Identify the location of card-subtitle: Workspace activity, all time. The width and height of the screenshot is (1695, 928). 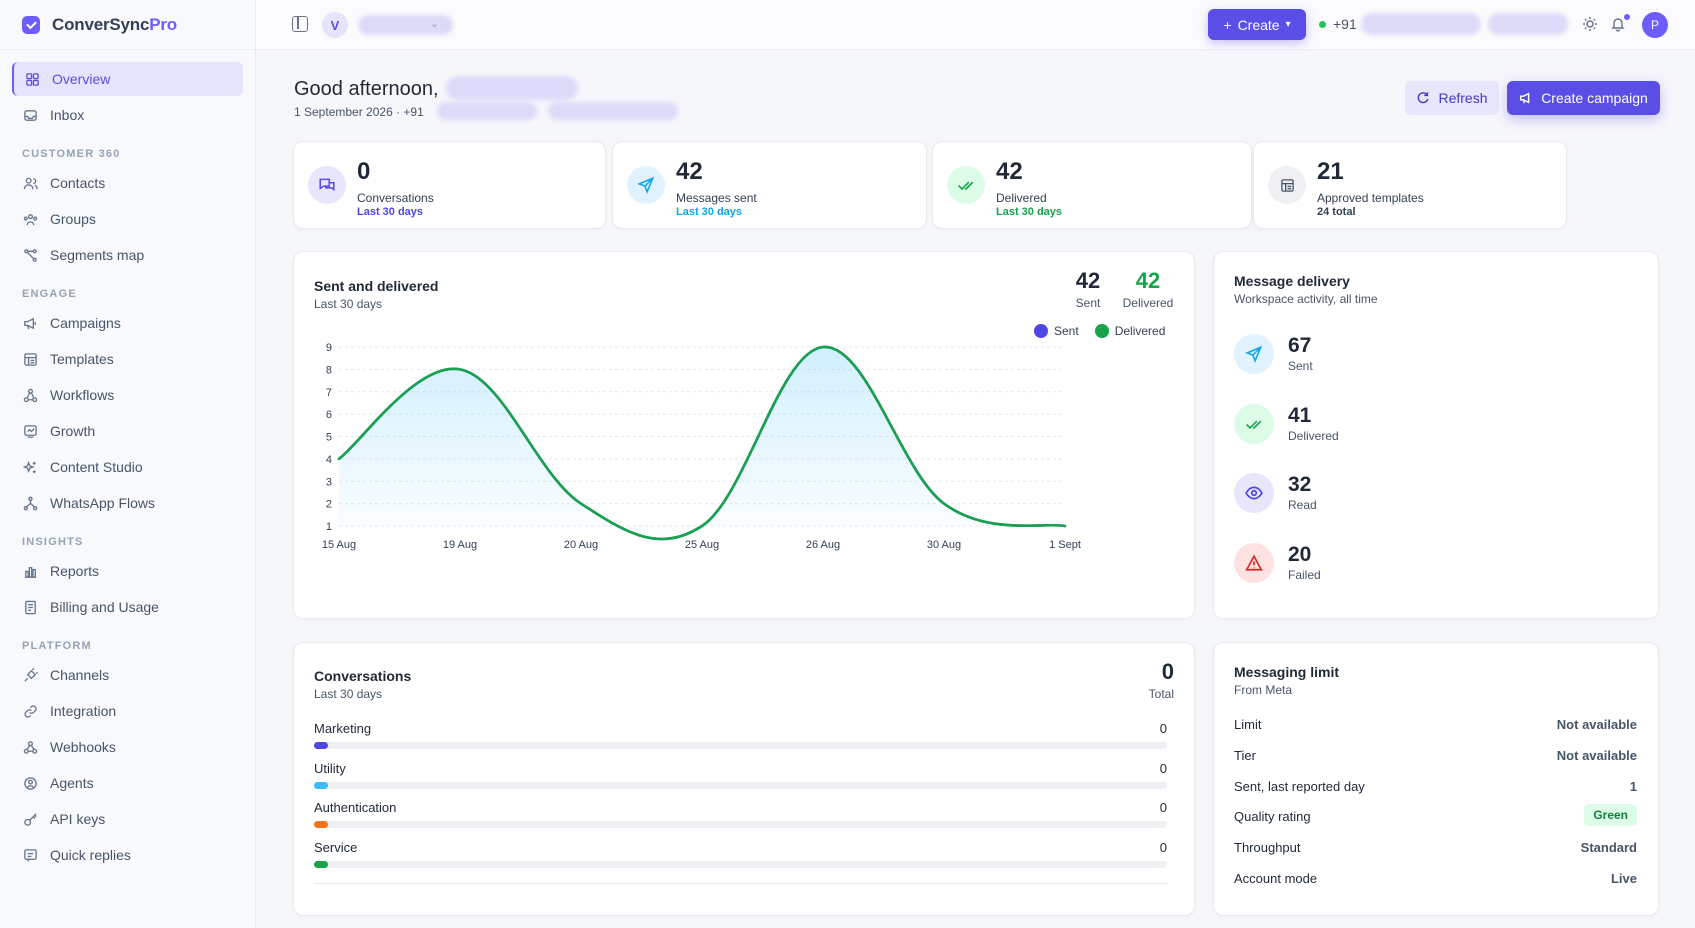
(1306, 299).